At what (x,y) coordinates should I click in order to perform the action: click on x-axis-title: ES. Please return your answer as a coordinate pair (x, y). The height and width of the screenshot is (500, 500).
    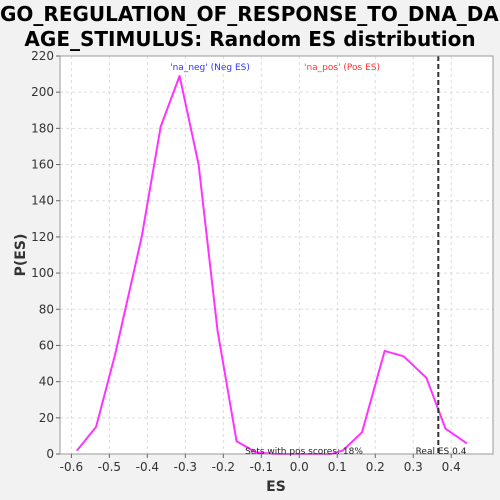
    Looking at the image, I should click on (276, 487).